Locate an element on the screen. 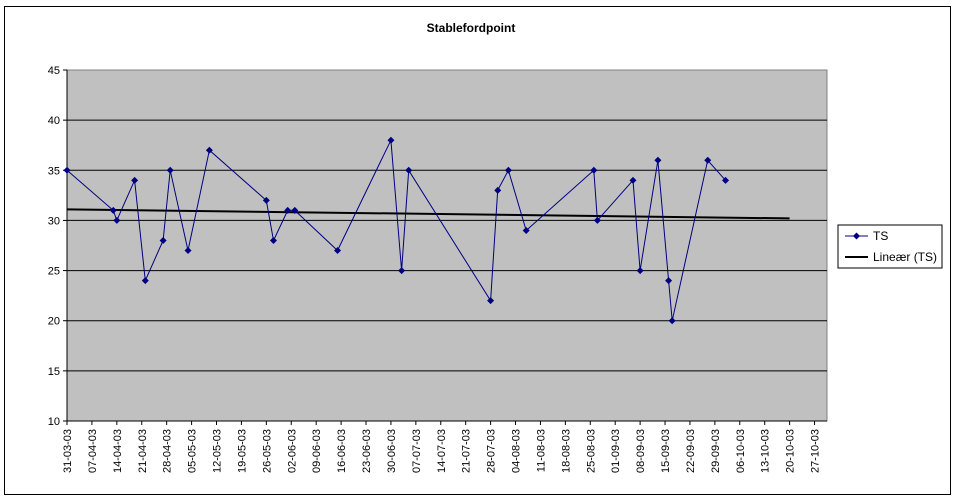 This screenshot has height=499, width=955. x-tick-label: 09-06-03 is located at coordinates (317, 451).